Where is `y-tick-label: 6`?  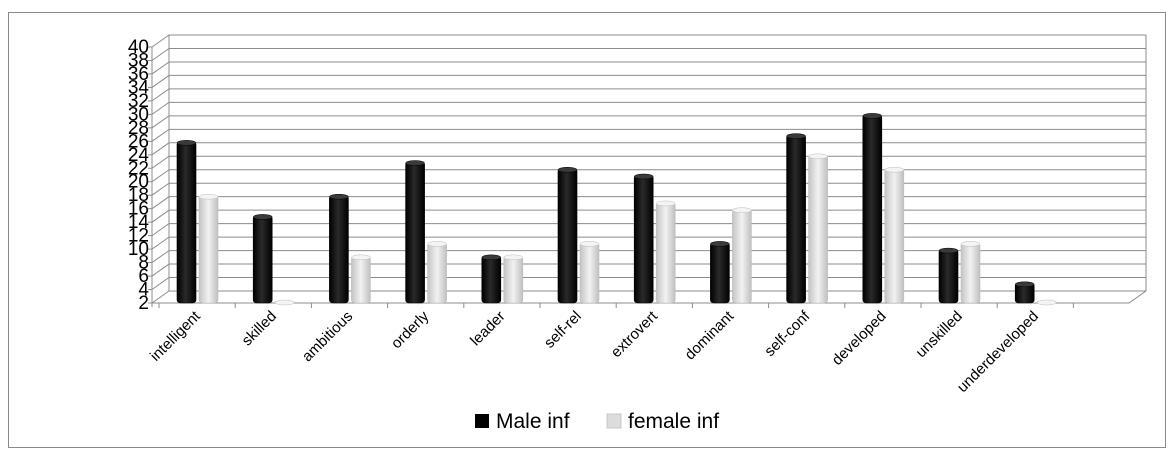
y-tick-label: 6 is located at coordinates (143, 276).